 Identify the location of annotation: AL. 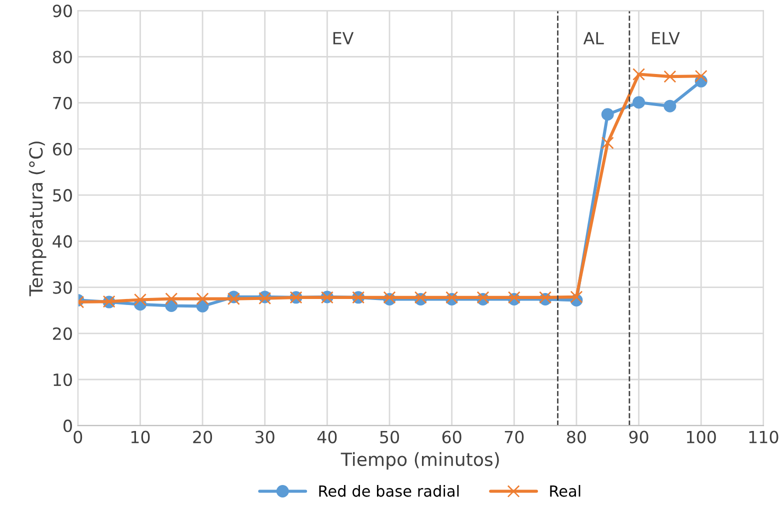
(593, 38).